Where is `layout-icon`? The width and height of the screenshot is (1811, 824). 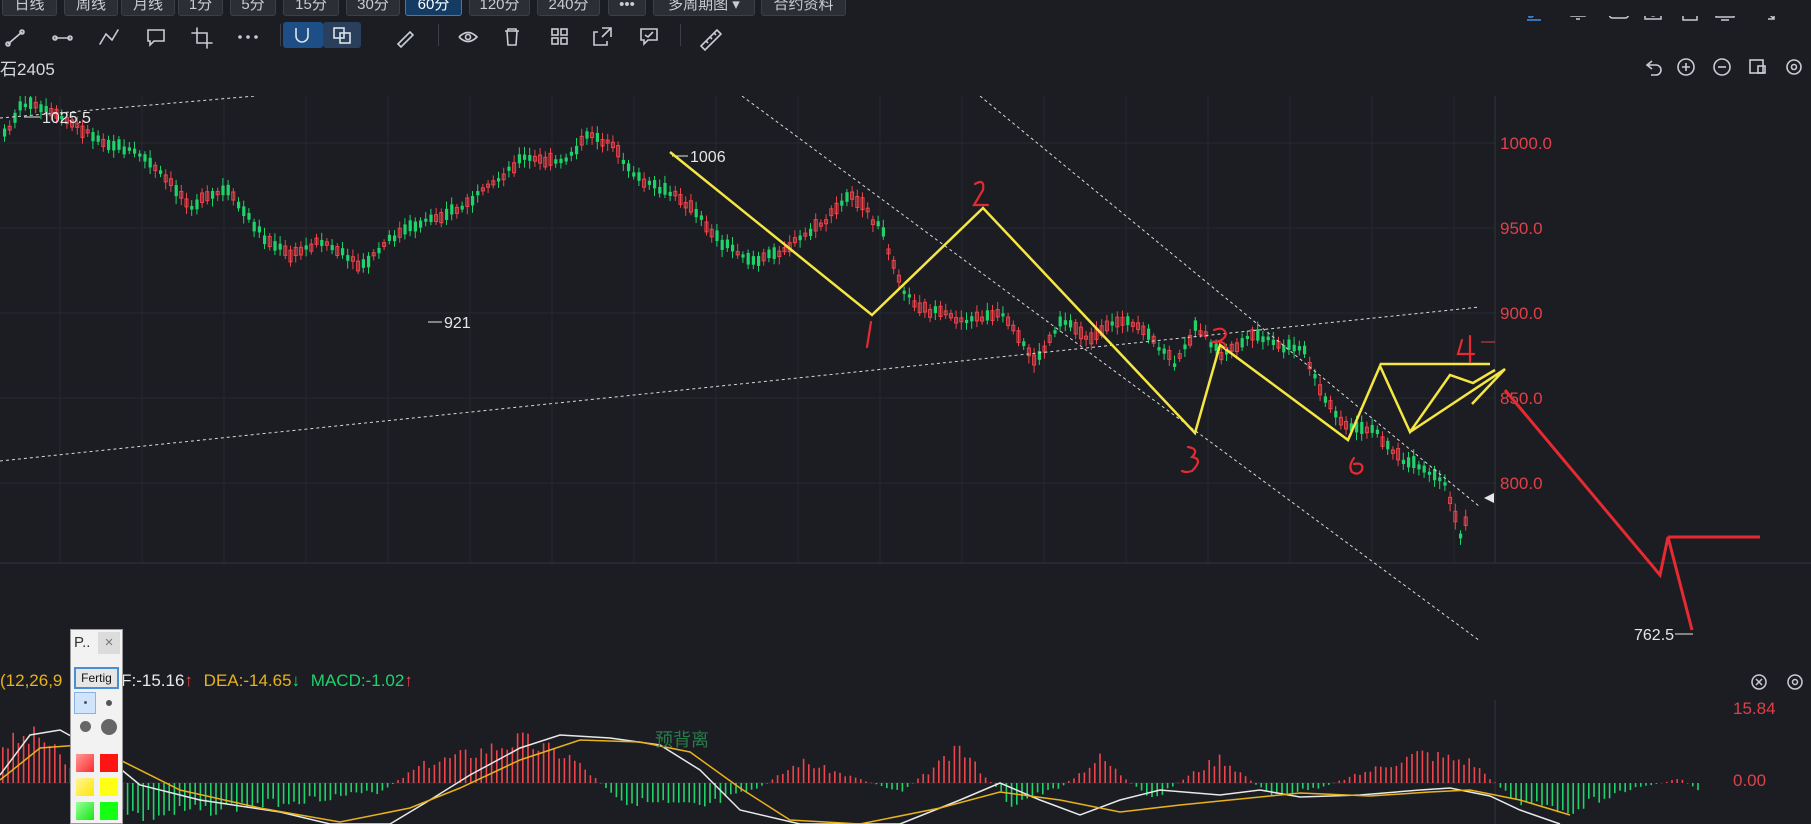
layout-icon is located at coordinates (559, 36).